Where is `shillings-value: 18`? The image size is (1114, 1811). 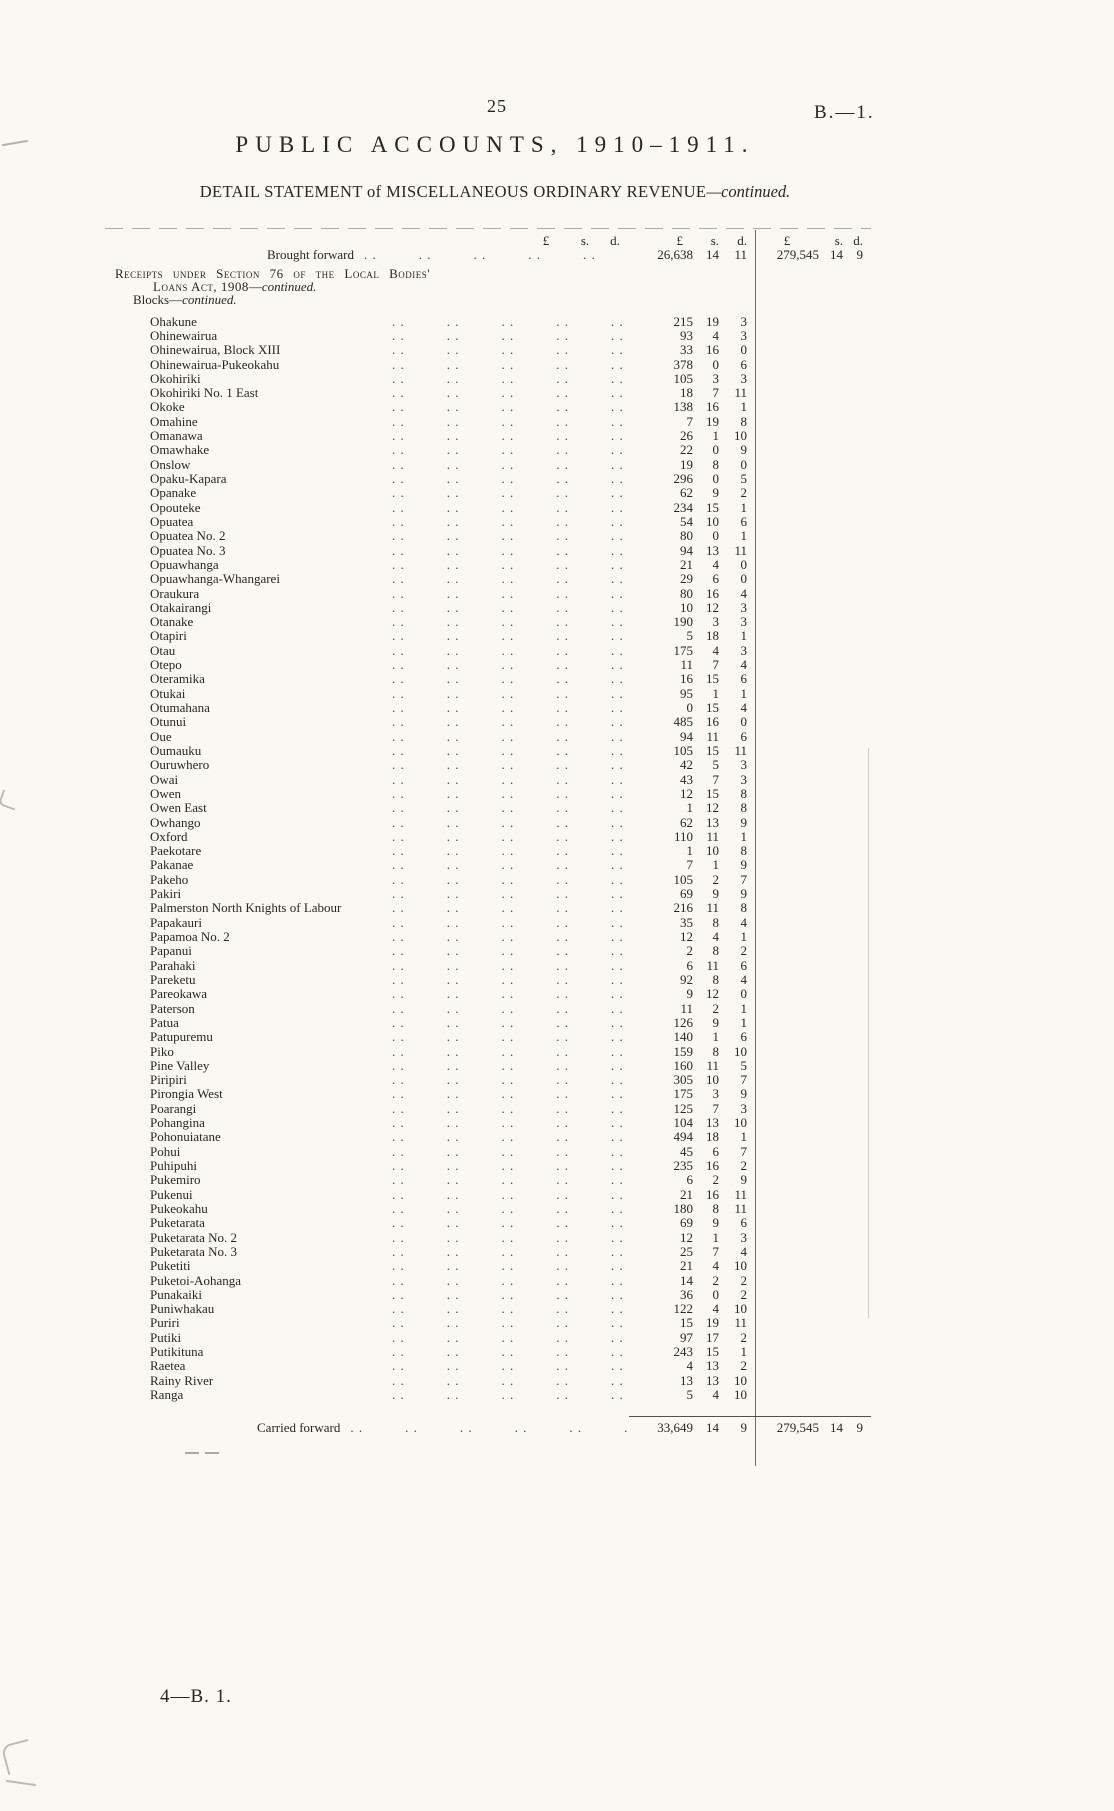 shillings-value: 18 is located at coordinates (712, 636).